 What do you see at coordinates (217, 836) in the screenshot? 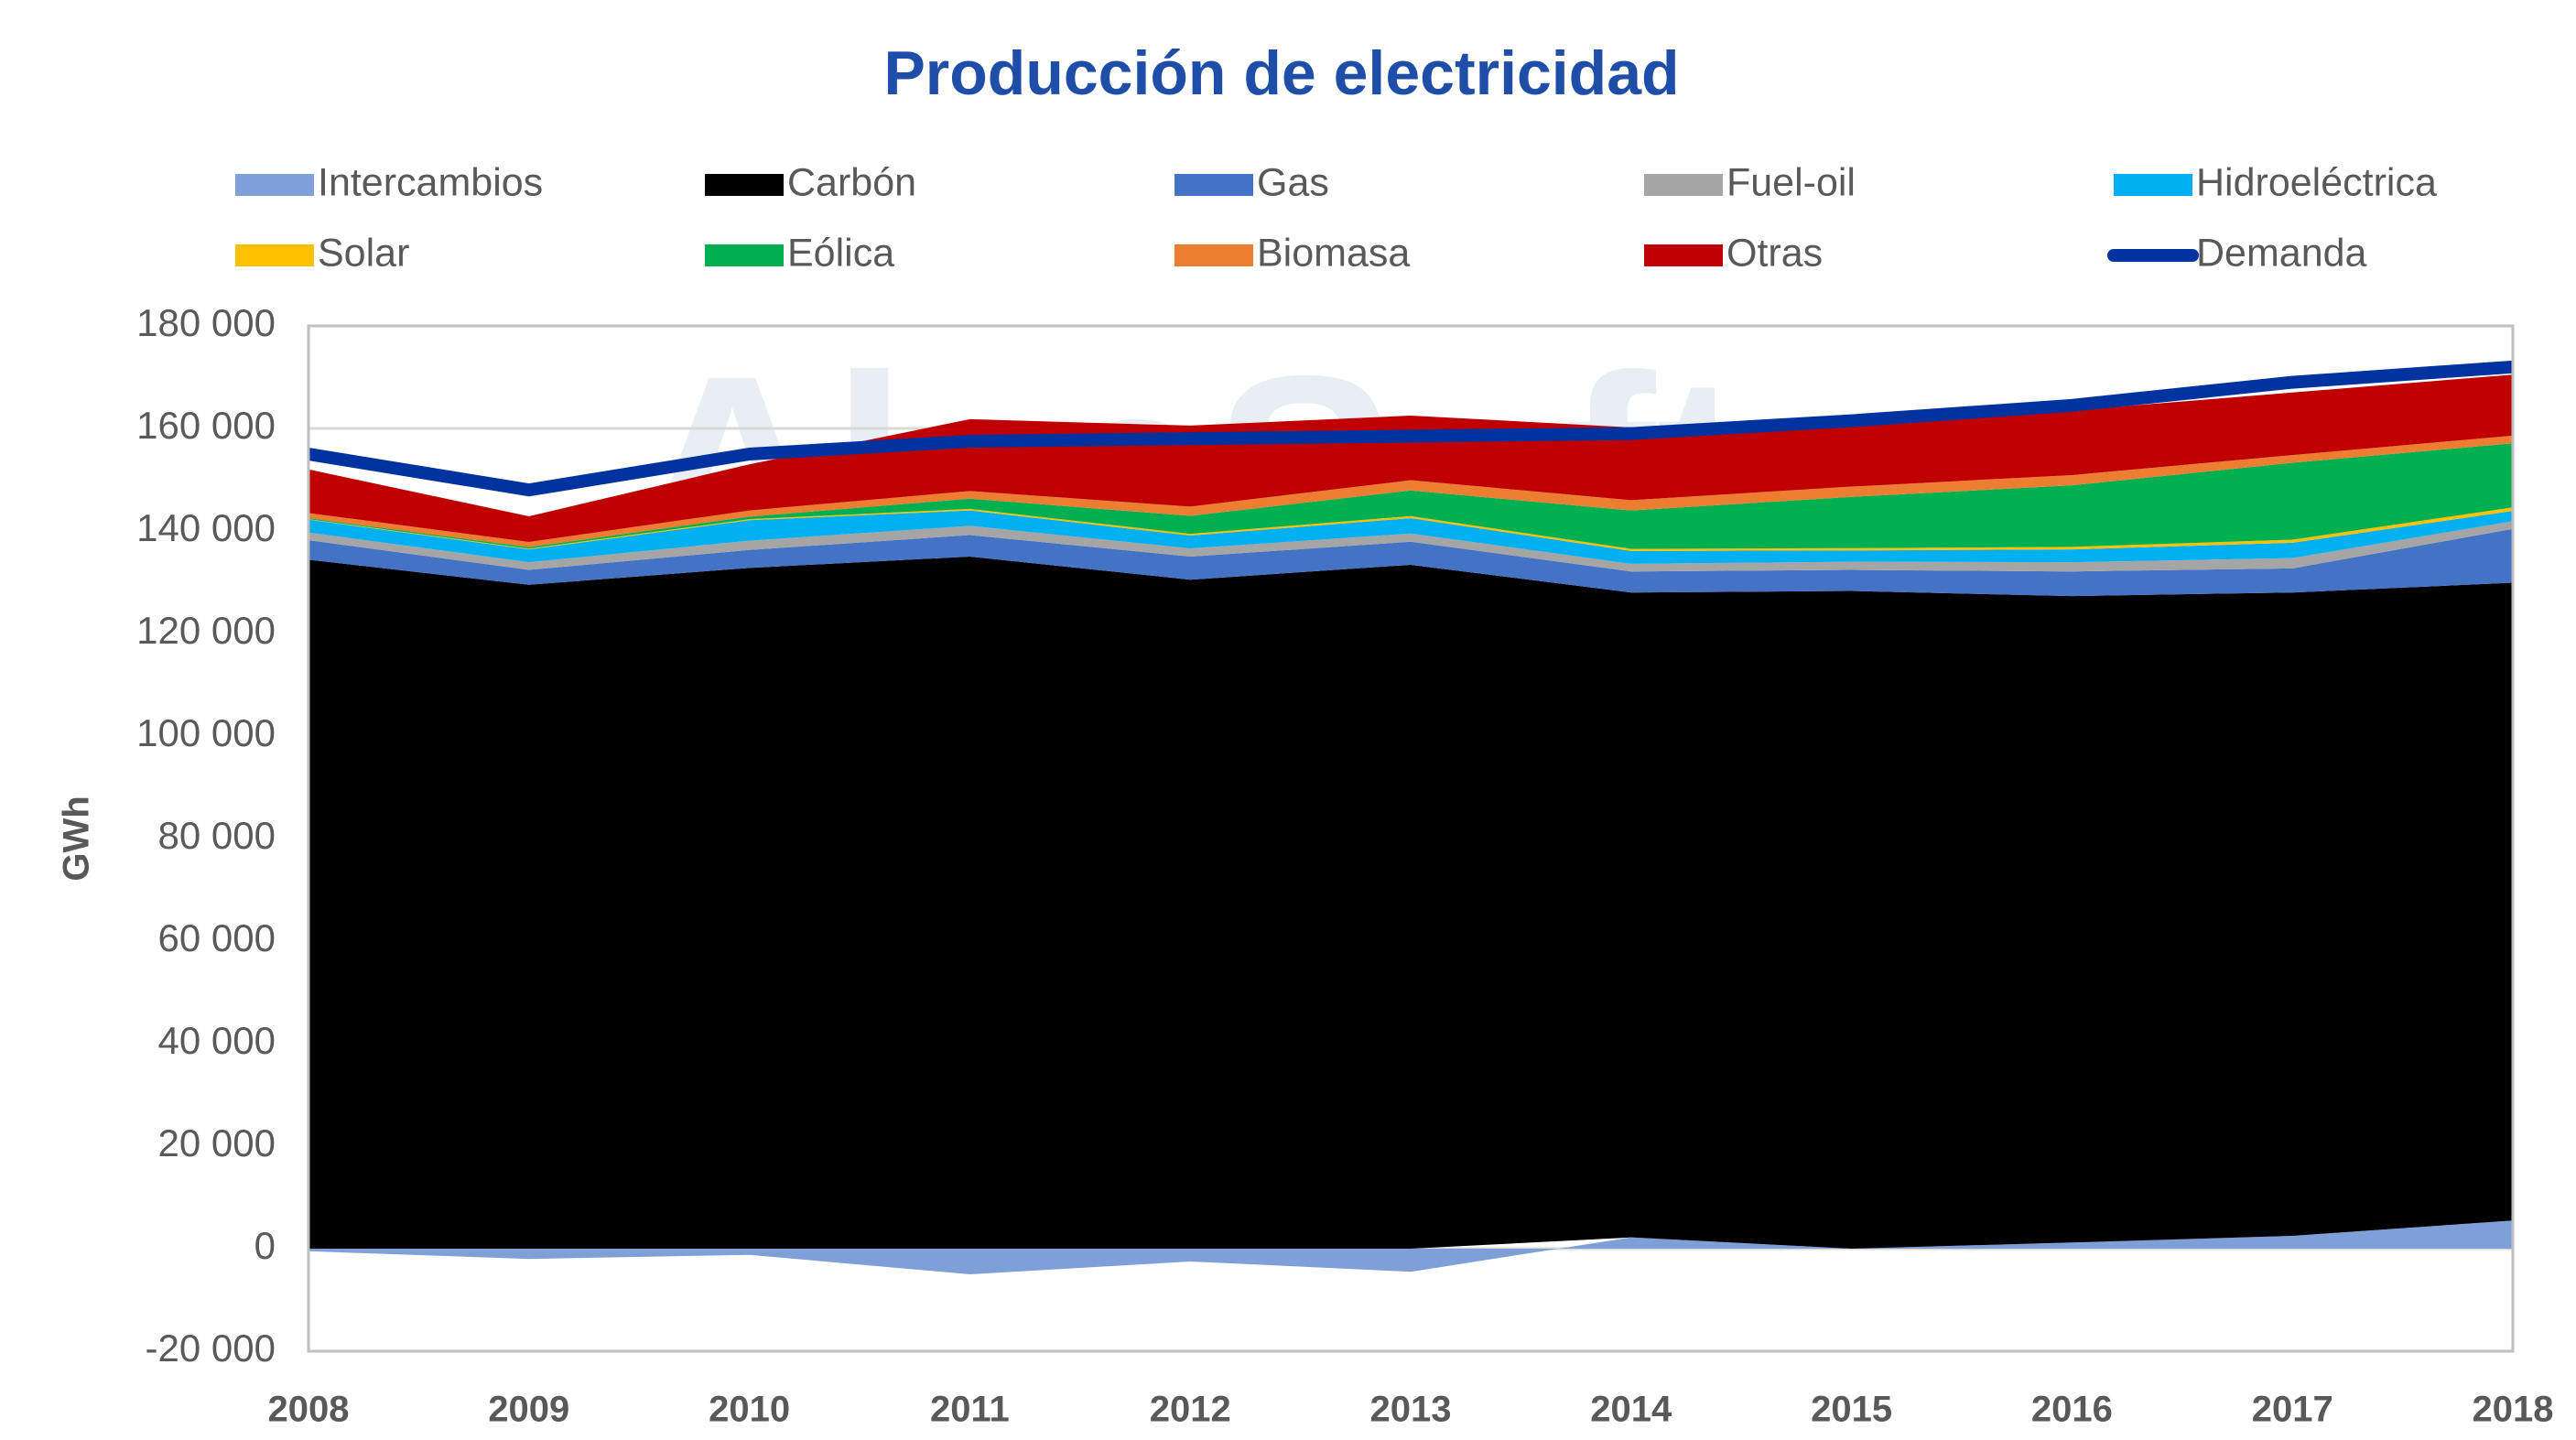
I see `y-tick-label: 80 000` at bounding box center [217, 836].